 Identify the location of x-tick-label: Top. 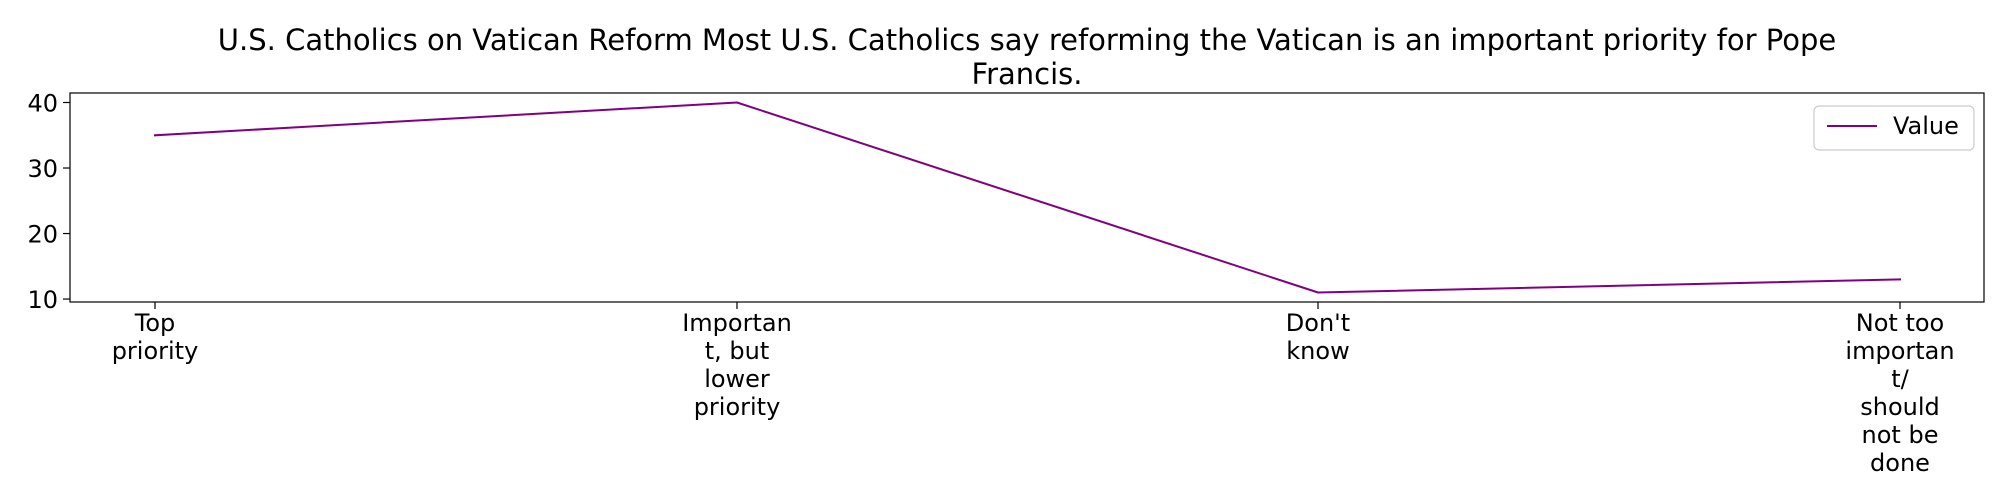
(155, 323).